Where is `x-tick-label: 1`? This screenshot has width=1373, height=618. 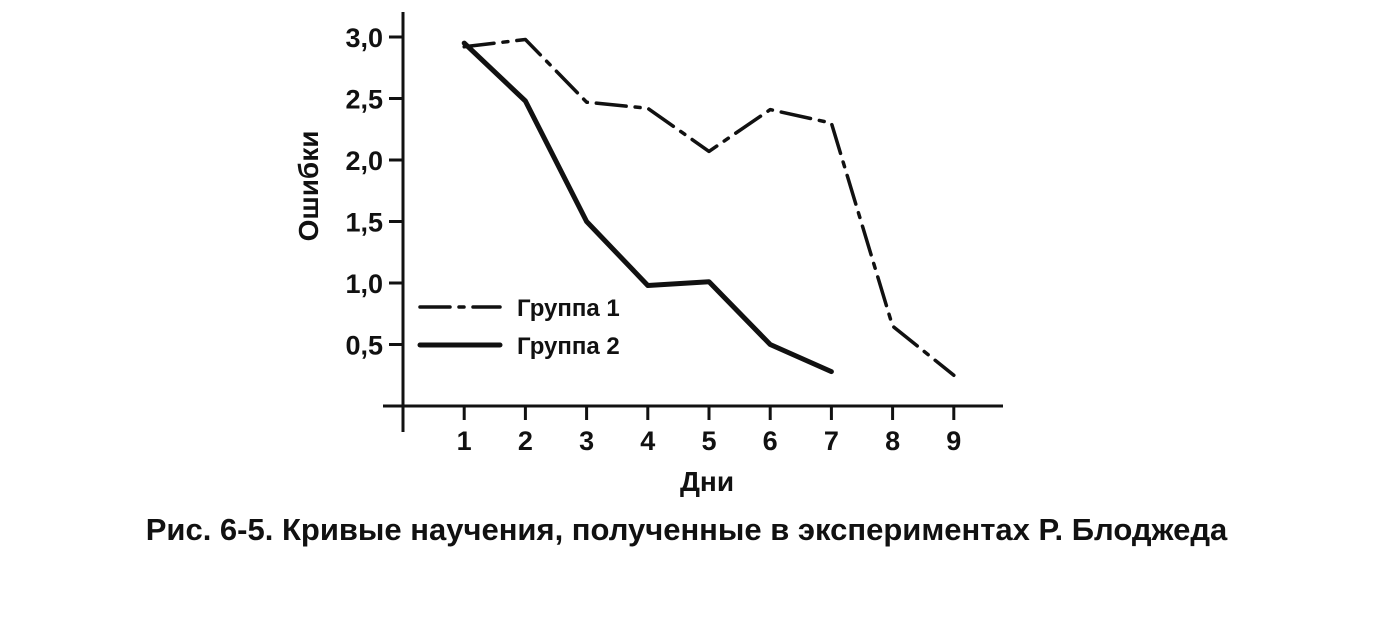 x-tick-label: 1 is located at coordinates (464, 441).